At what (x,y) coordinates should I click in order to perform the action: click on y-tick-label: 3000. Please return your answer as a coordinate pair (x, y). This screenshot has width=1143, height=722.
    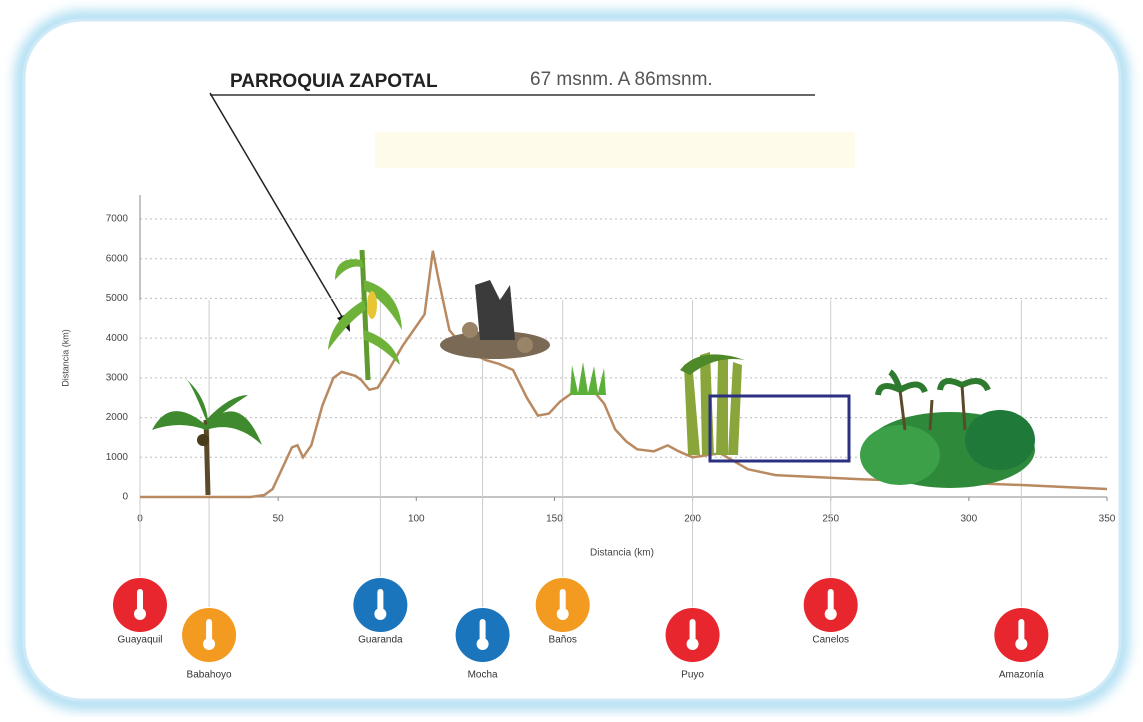
    Looking at the image, I should click on (117, 377).